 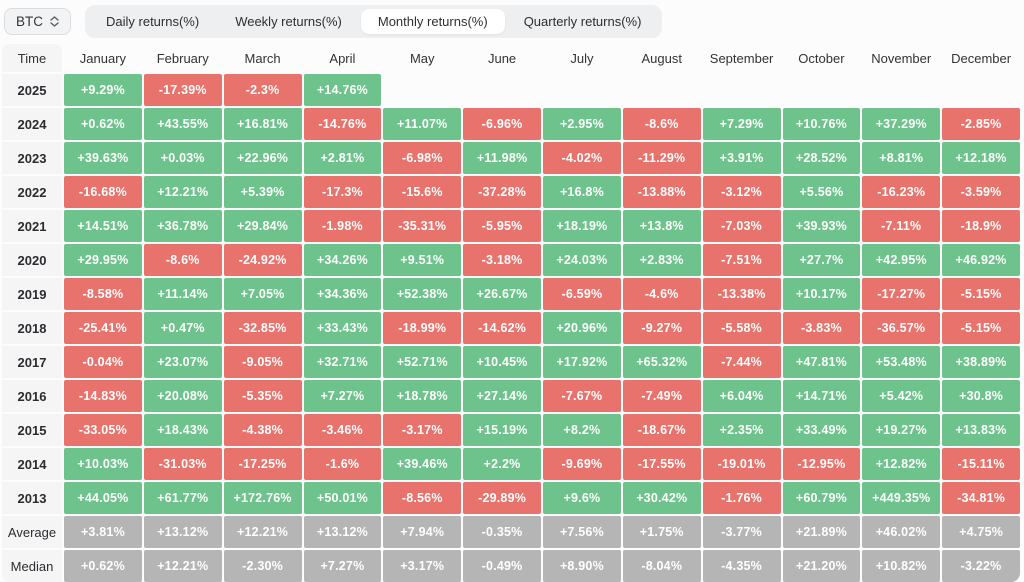 I want to click on return-cell: +3.81%, so click(x=103, y=532).